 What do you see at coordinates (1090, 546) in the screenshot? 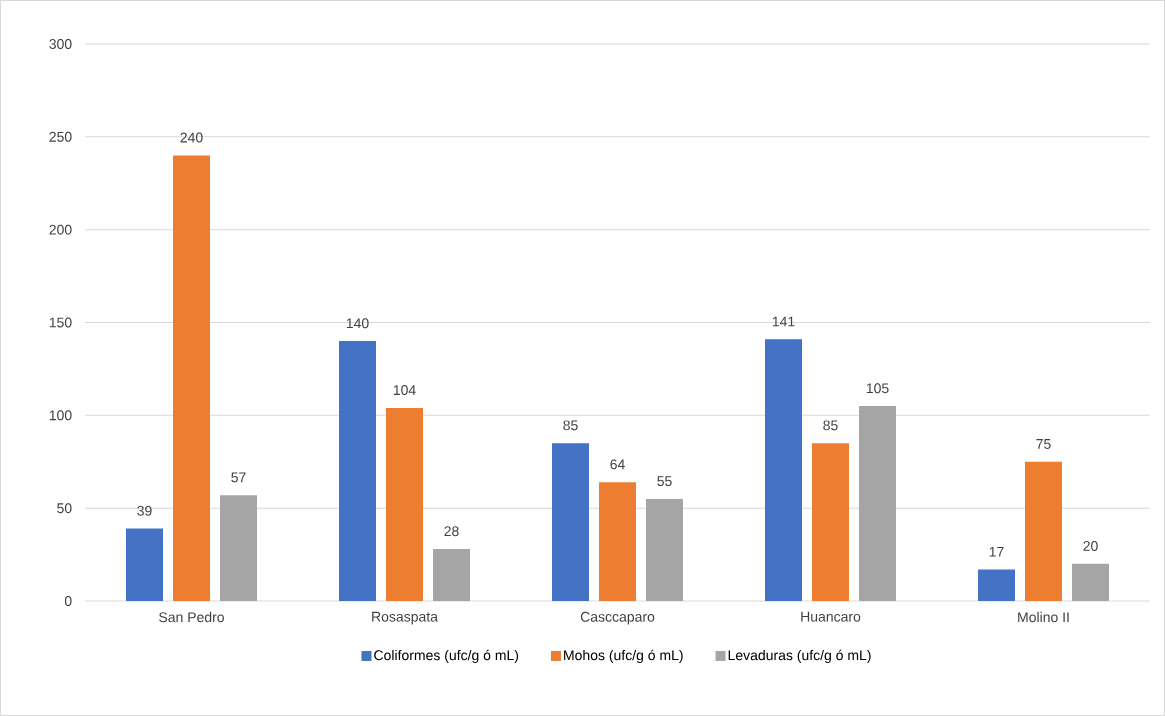
I see `data-label: 20` at bounding box center [1090, 546].